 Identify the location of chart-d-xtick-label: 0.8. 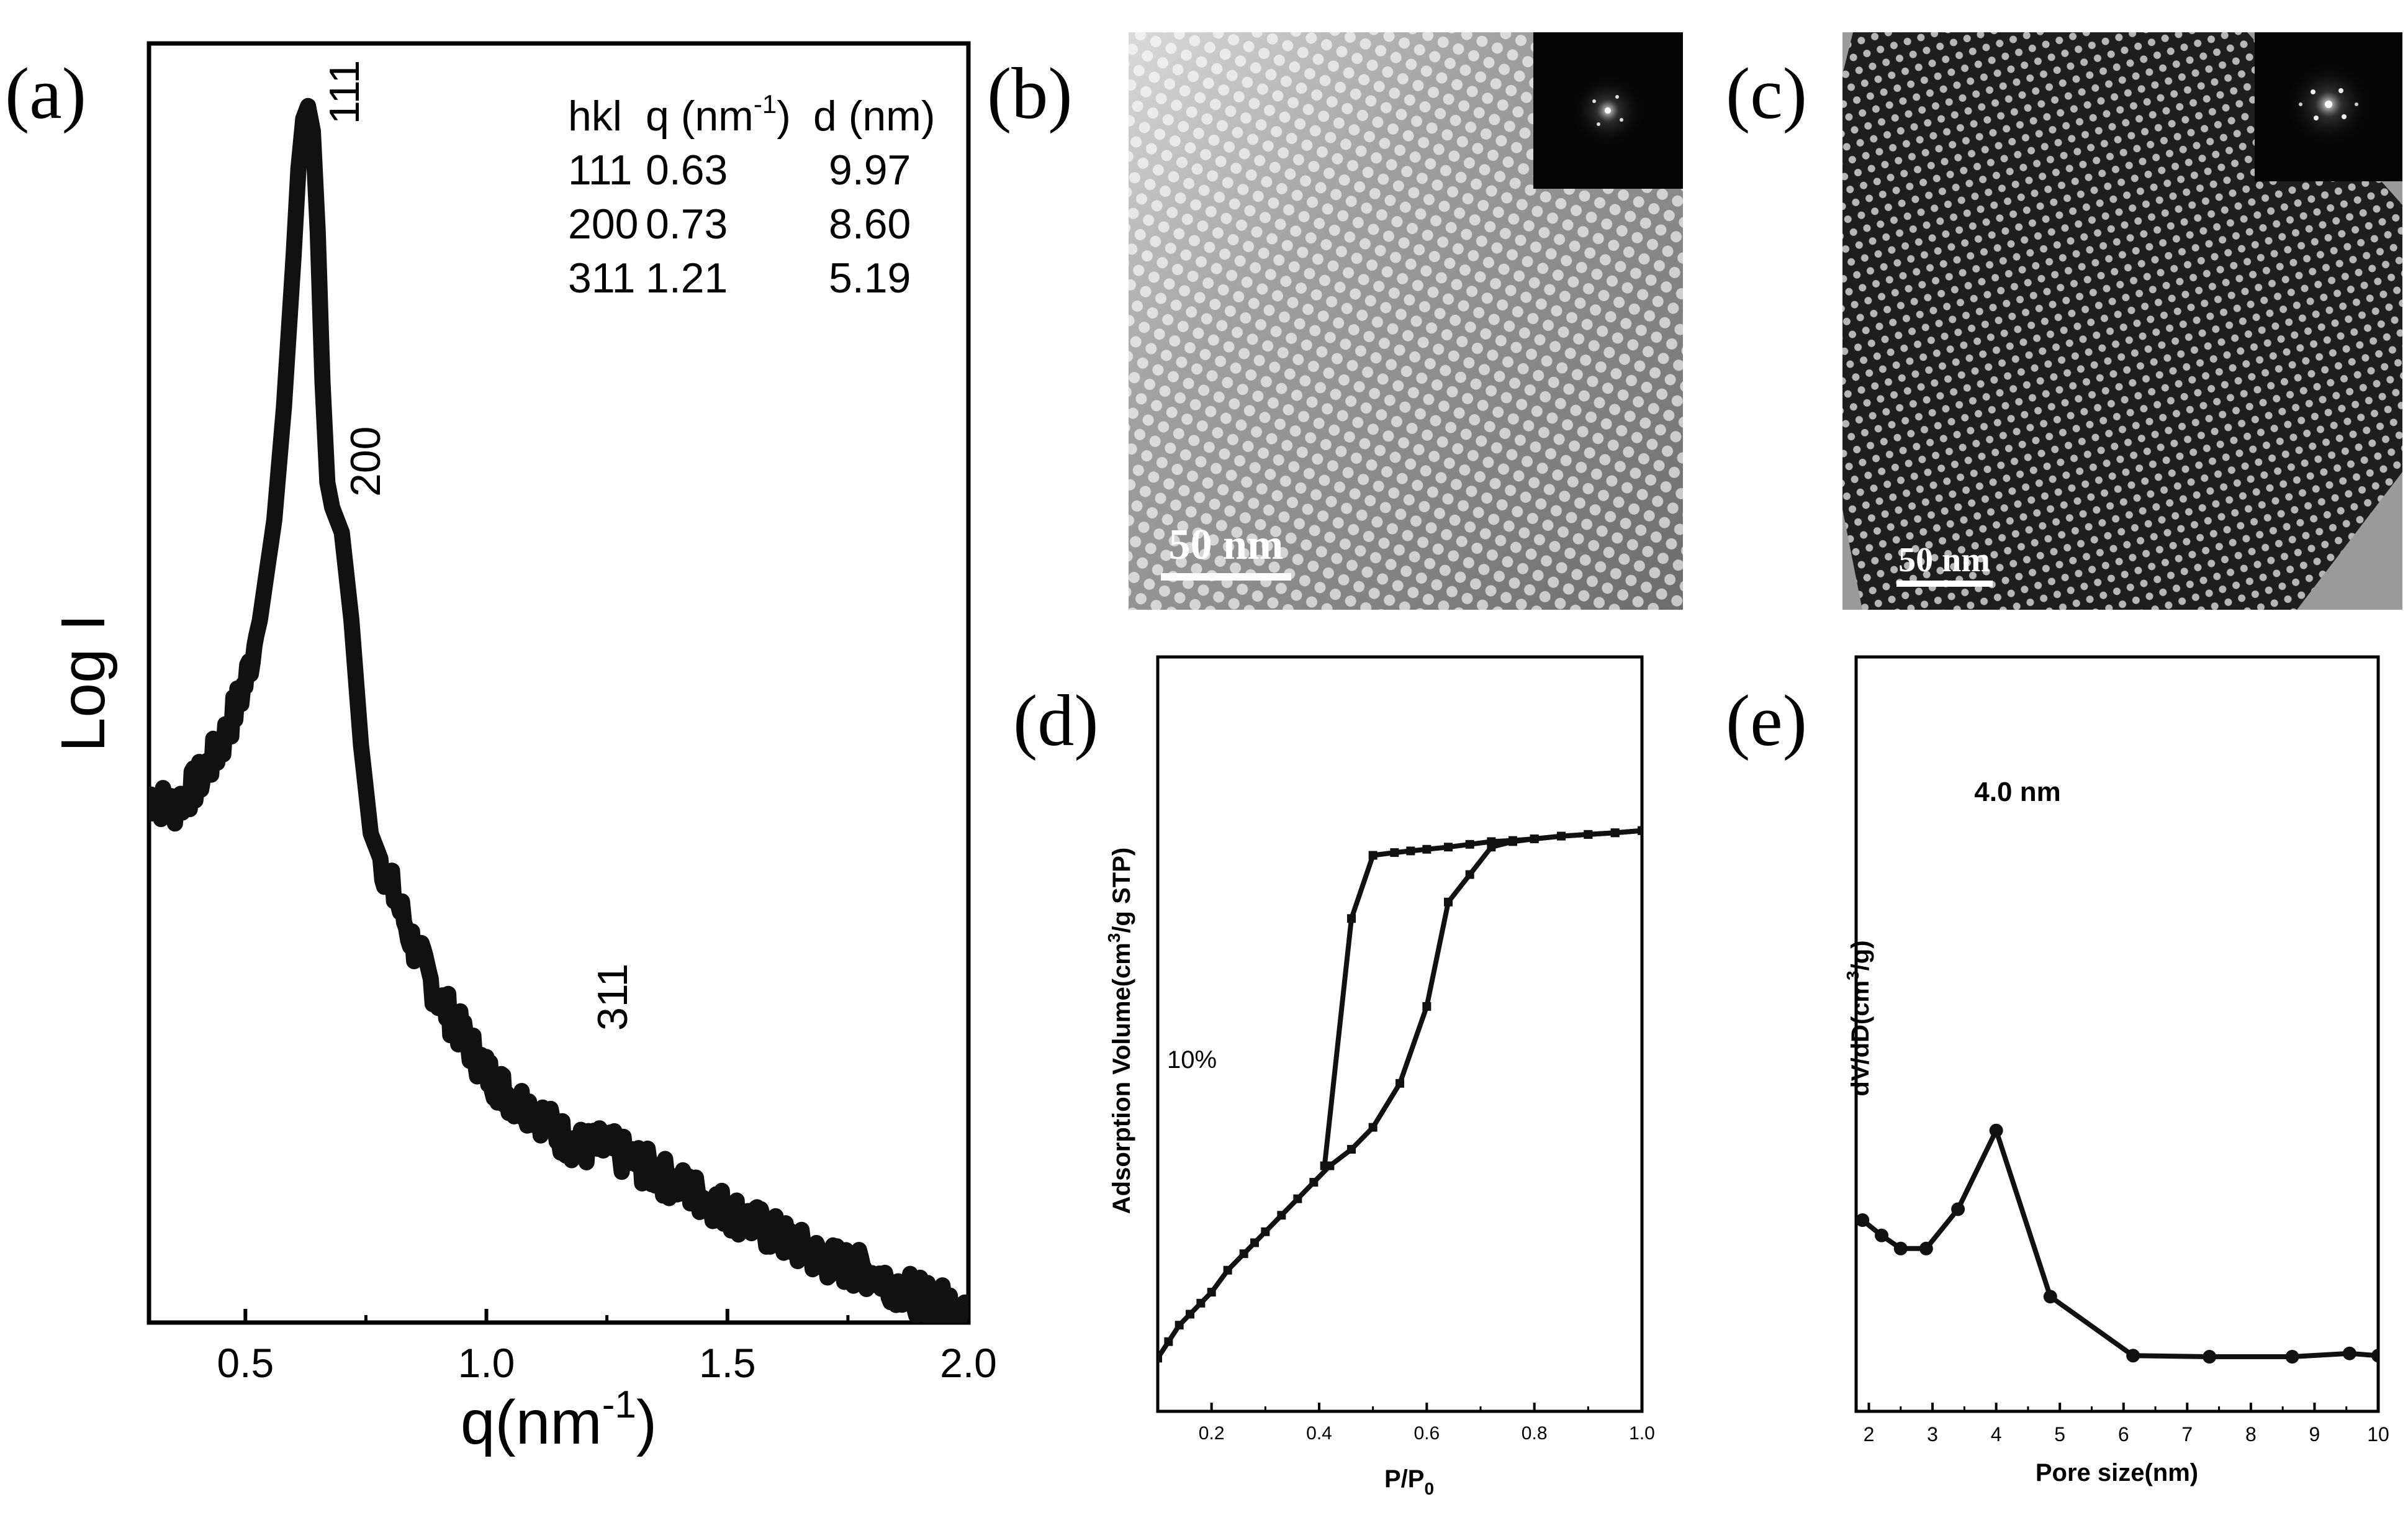
(1535, 1433).